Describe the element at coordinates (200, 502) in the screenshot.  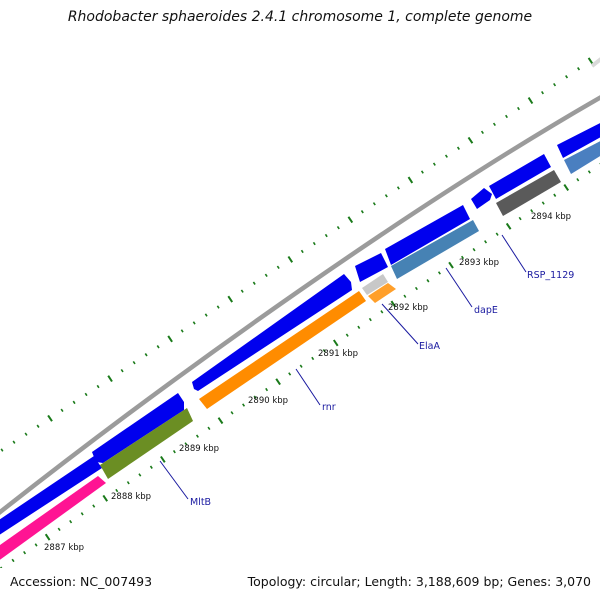
I see `gene-label-mltb: MltB` at that location.